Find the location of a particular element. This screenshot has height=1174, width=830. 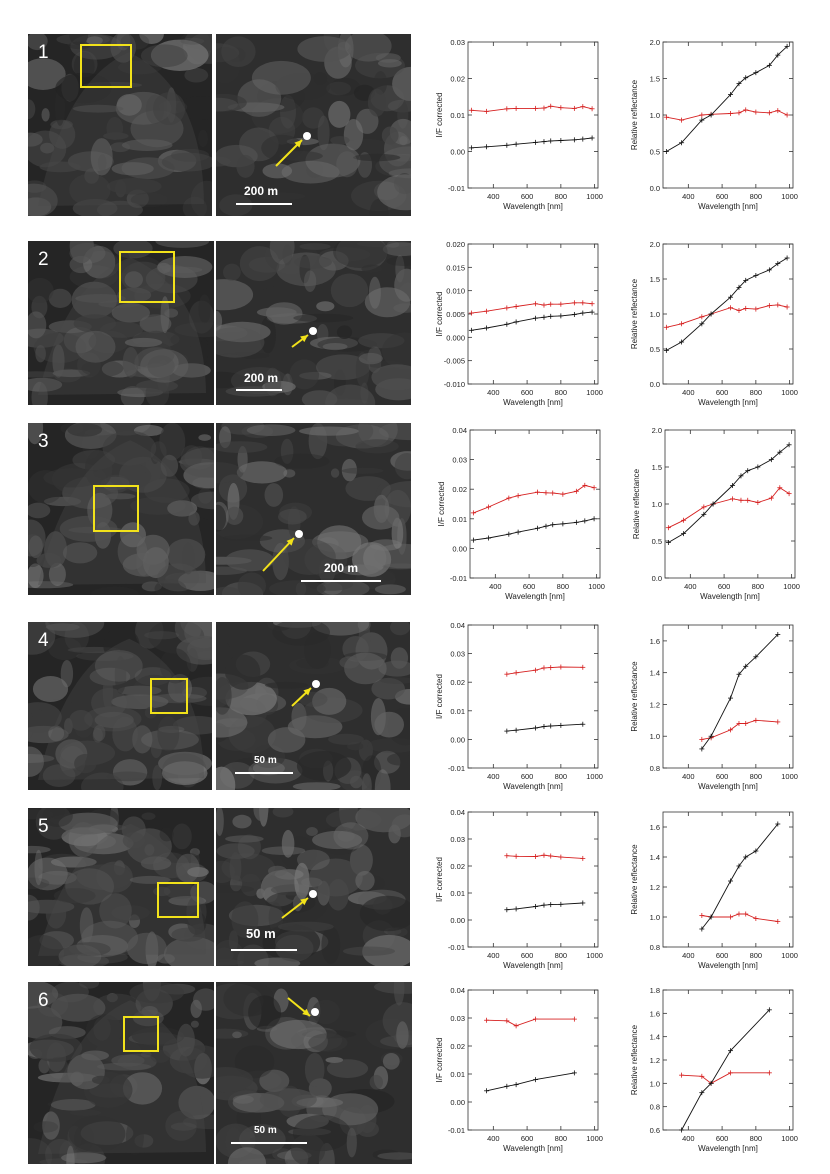

context-image: 4 is located at coordinates (120, 706).